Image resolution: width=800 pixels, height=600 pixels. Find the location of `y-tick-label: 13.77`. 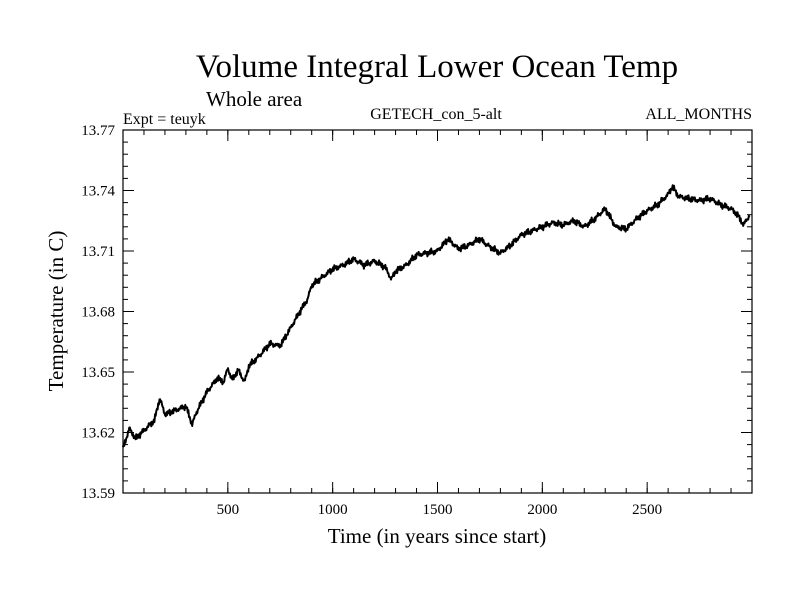

y-tick-label: 13.77 is located at coordinates (98, 131).